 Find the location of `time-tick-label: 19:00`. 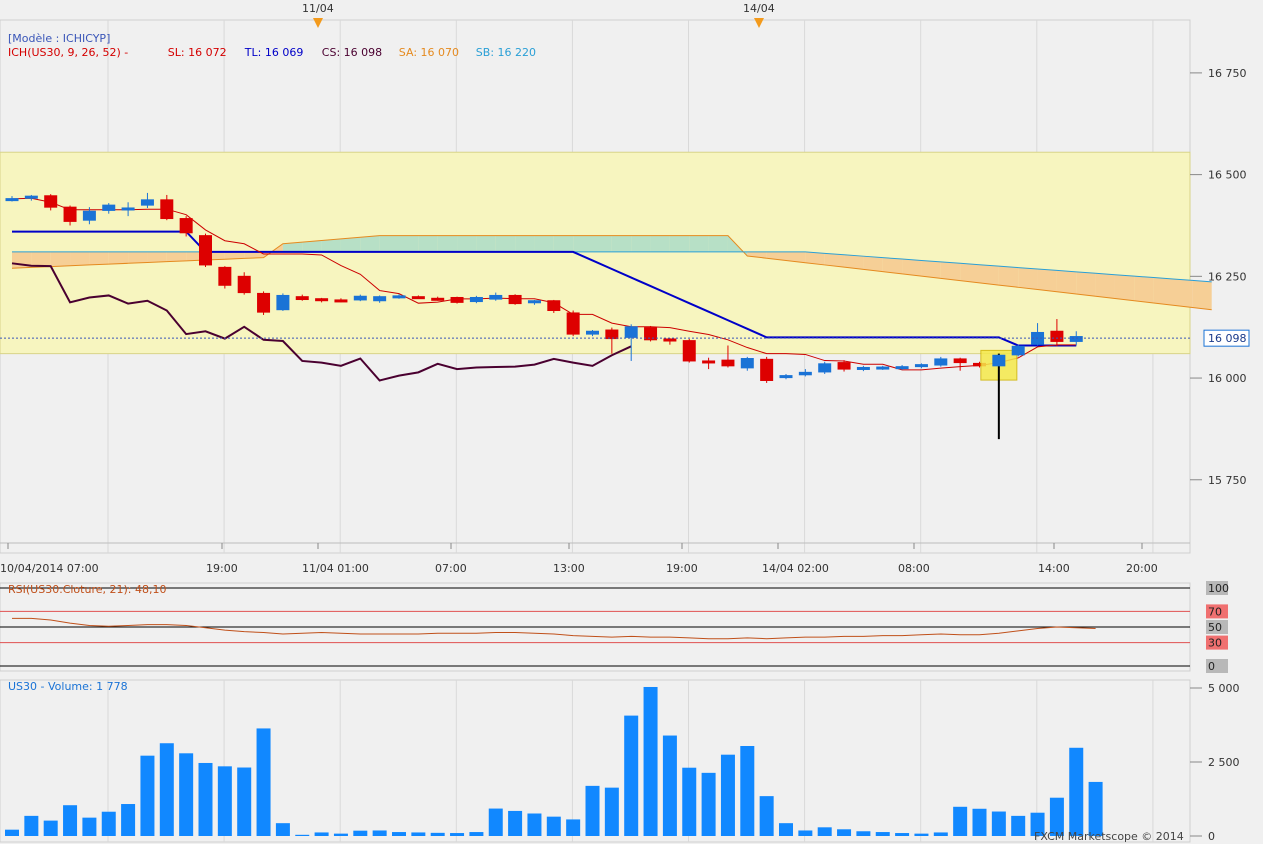

time-tick-label: 19:00 is located at coordinates (682, 568).